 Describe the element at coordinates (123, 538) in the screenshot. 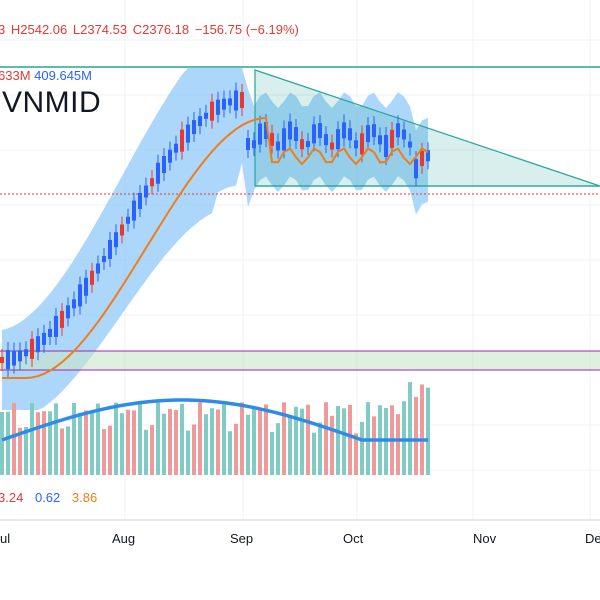

I see `x-tick-aug: Aug` at that location.